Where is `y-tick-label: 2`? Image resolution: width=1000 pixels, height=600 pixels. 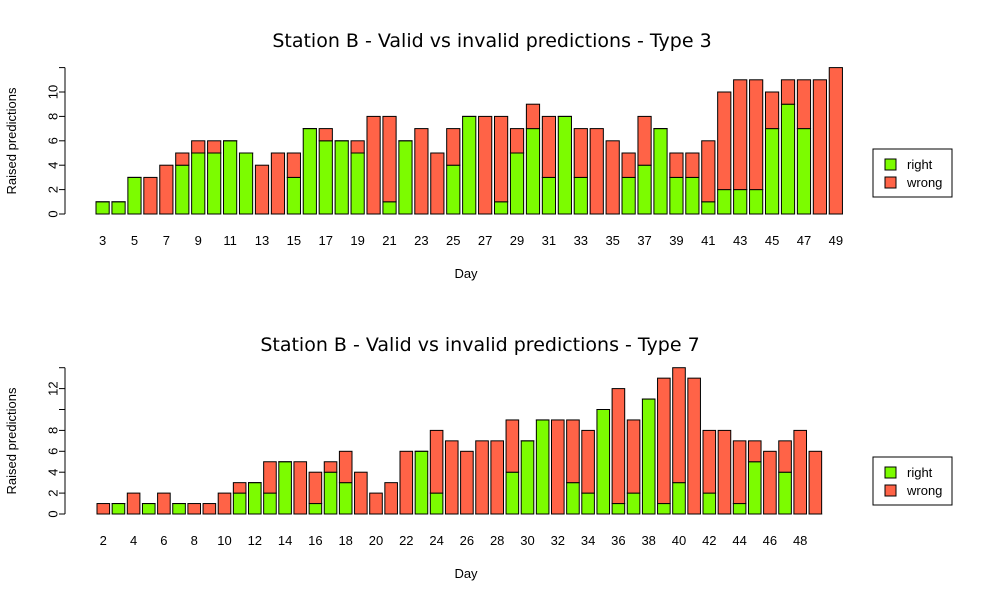 y-tick-label: 2 is located at coordinates (52, 189).